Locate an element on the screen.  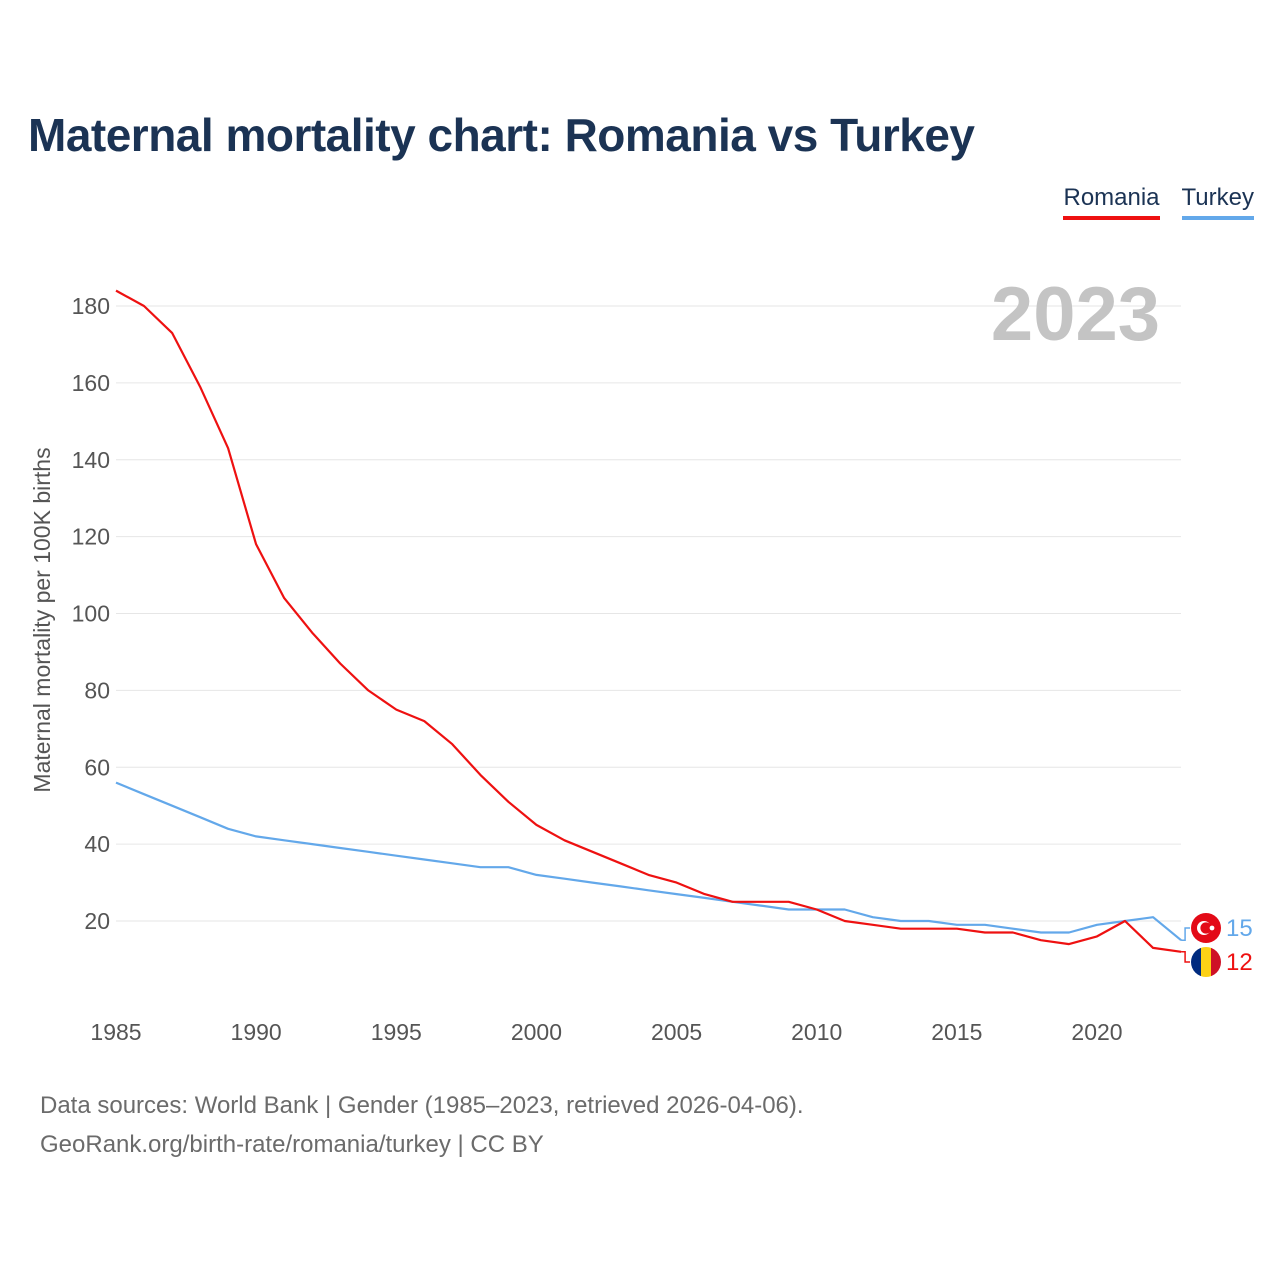
y-tick-label: 140 is located at coordinates (91, 460).